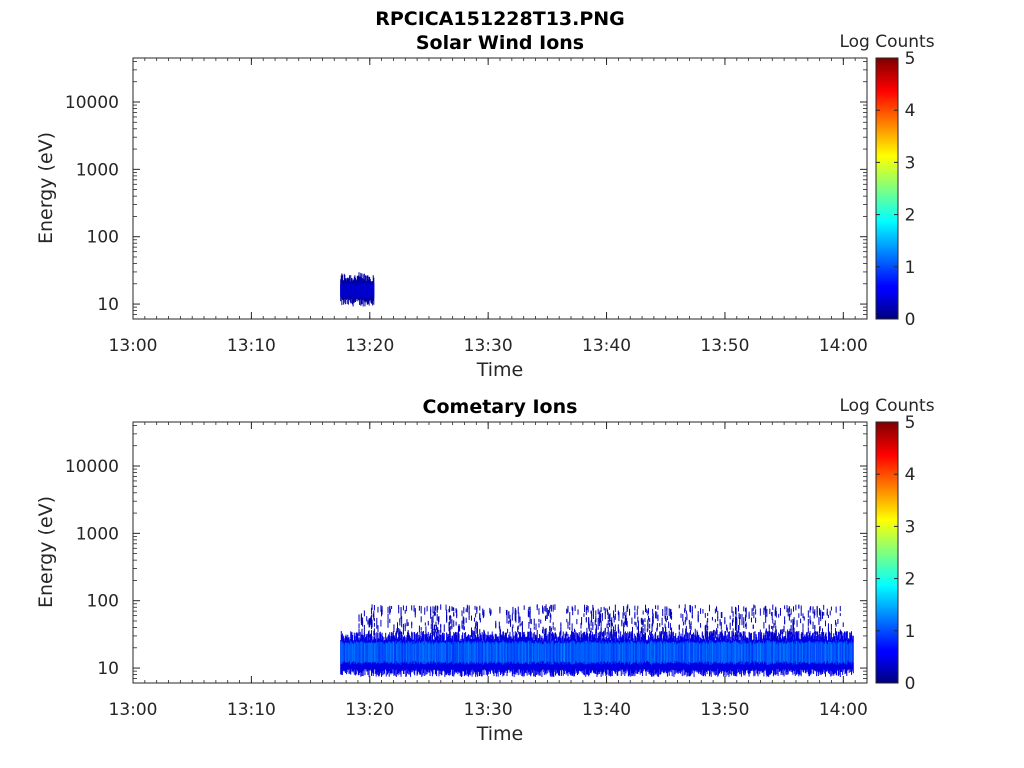  What do you see at coordinates (910, 475) in the screenshot?
I see `colorbar-tick-label: 4` at bounding box center [910, 475].